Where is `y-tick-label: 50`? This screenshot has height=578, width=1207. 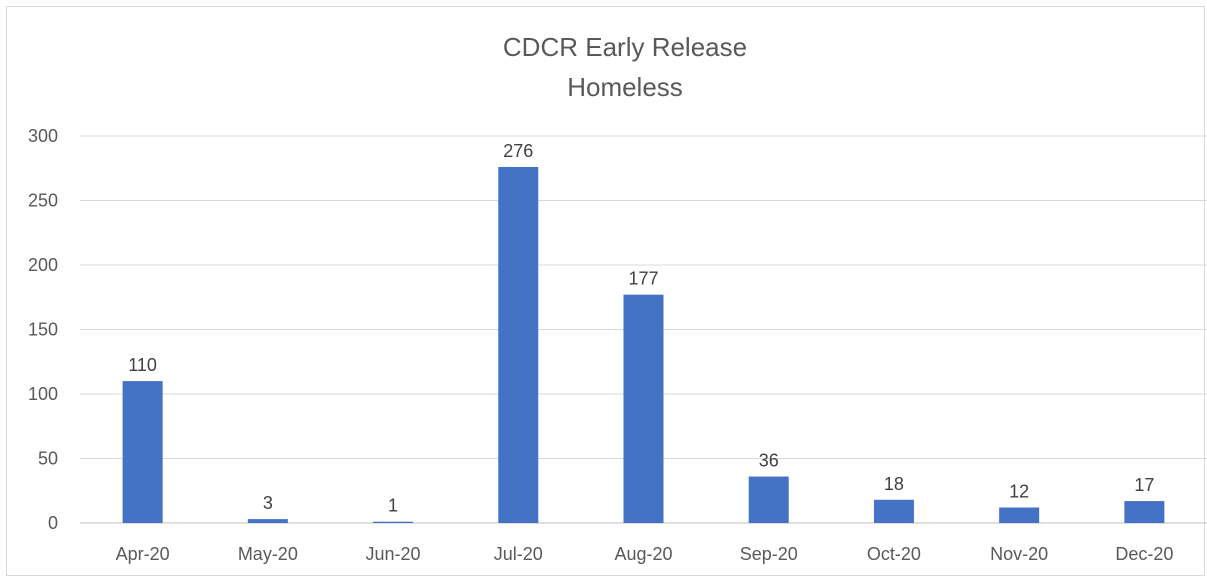
y-tick-label: 50 is located at coordinates (48, 459).